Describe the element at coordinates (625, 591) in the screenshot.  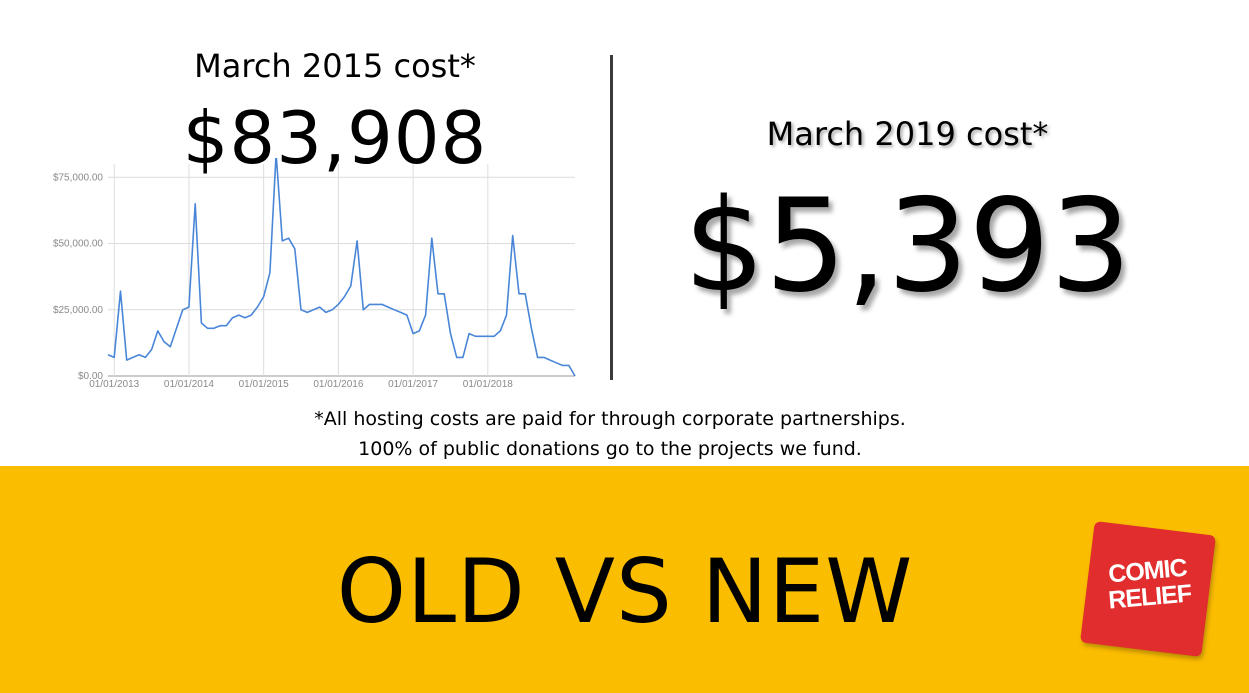
I see `banner-title: OLD VS NEW` at that location.